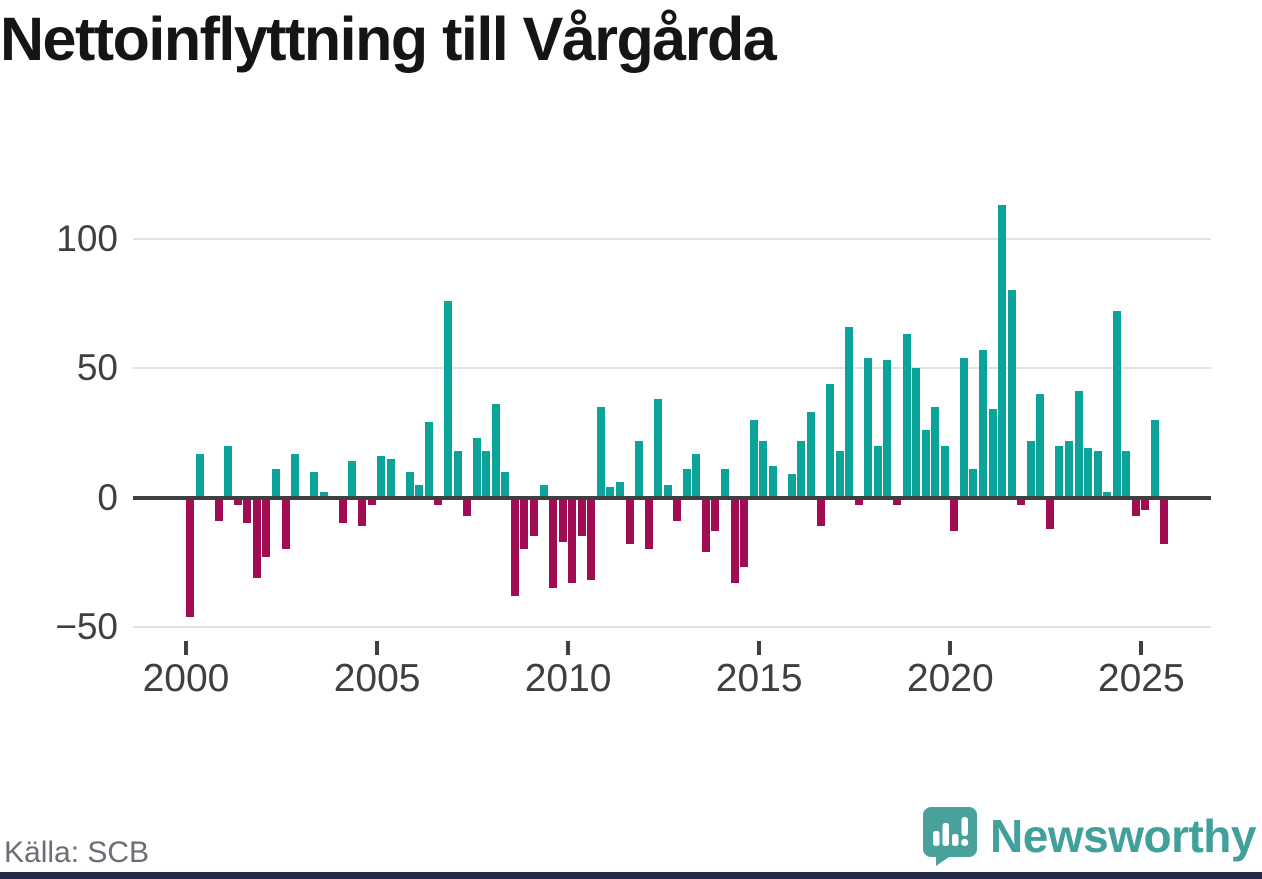 The width and height of the screenshot is (1262, 879). Describe the element at coordinates (447, 399) in the screenshot. I see `bar-2006Q4` at that location.